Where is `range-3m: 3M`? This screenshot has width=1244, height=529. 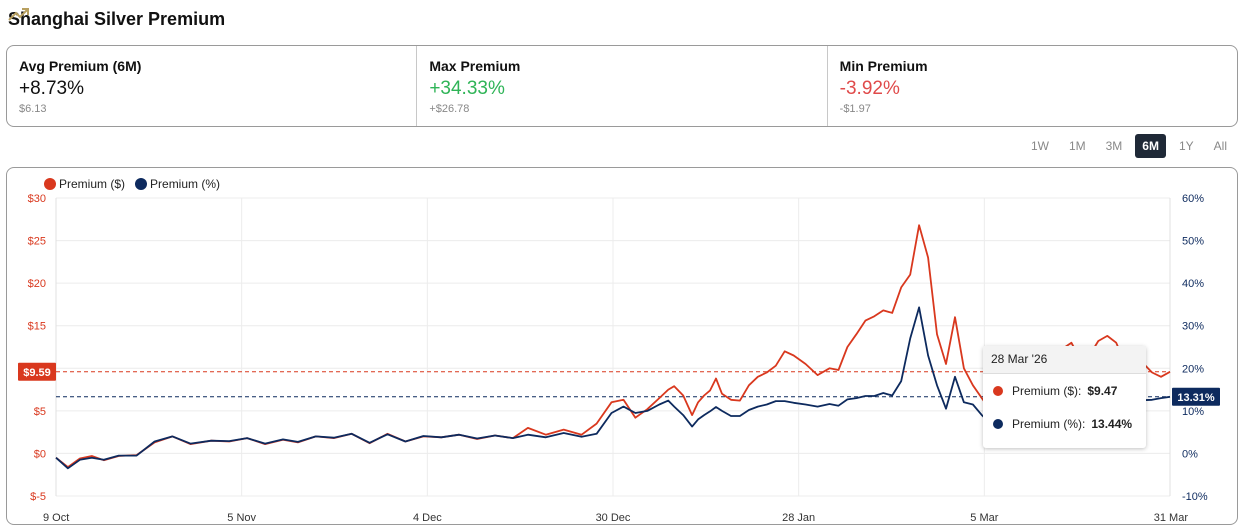
range-3m: 3M is located at coordinates (1114, 146).